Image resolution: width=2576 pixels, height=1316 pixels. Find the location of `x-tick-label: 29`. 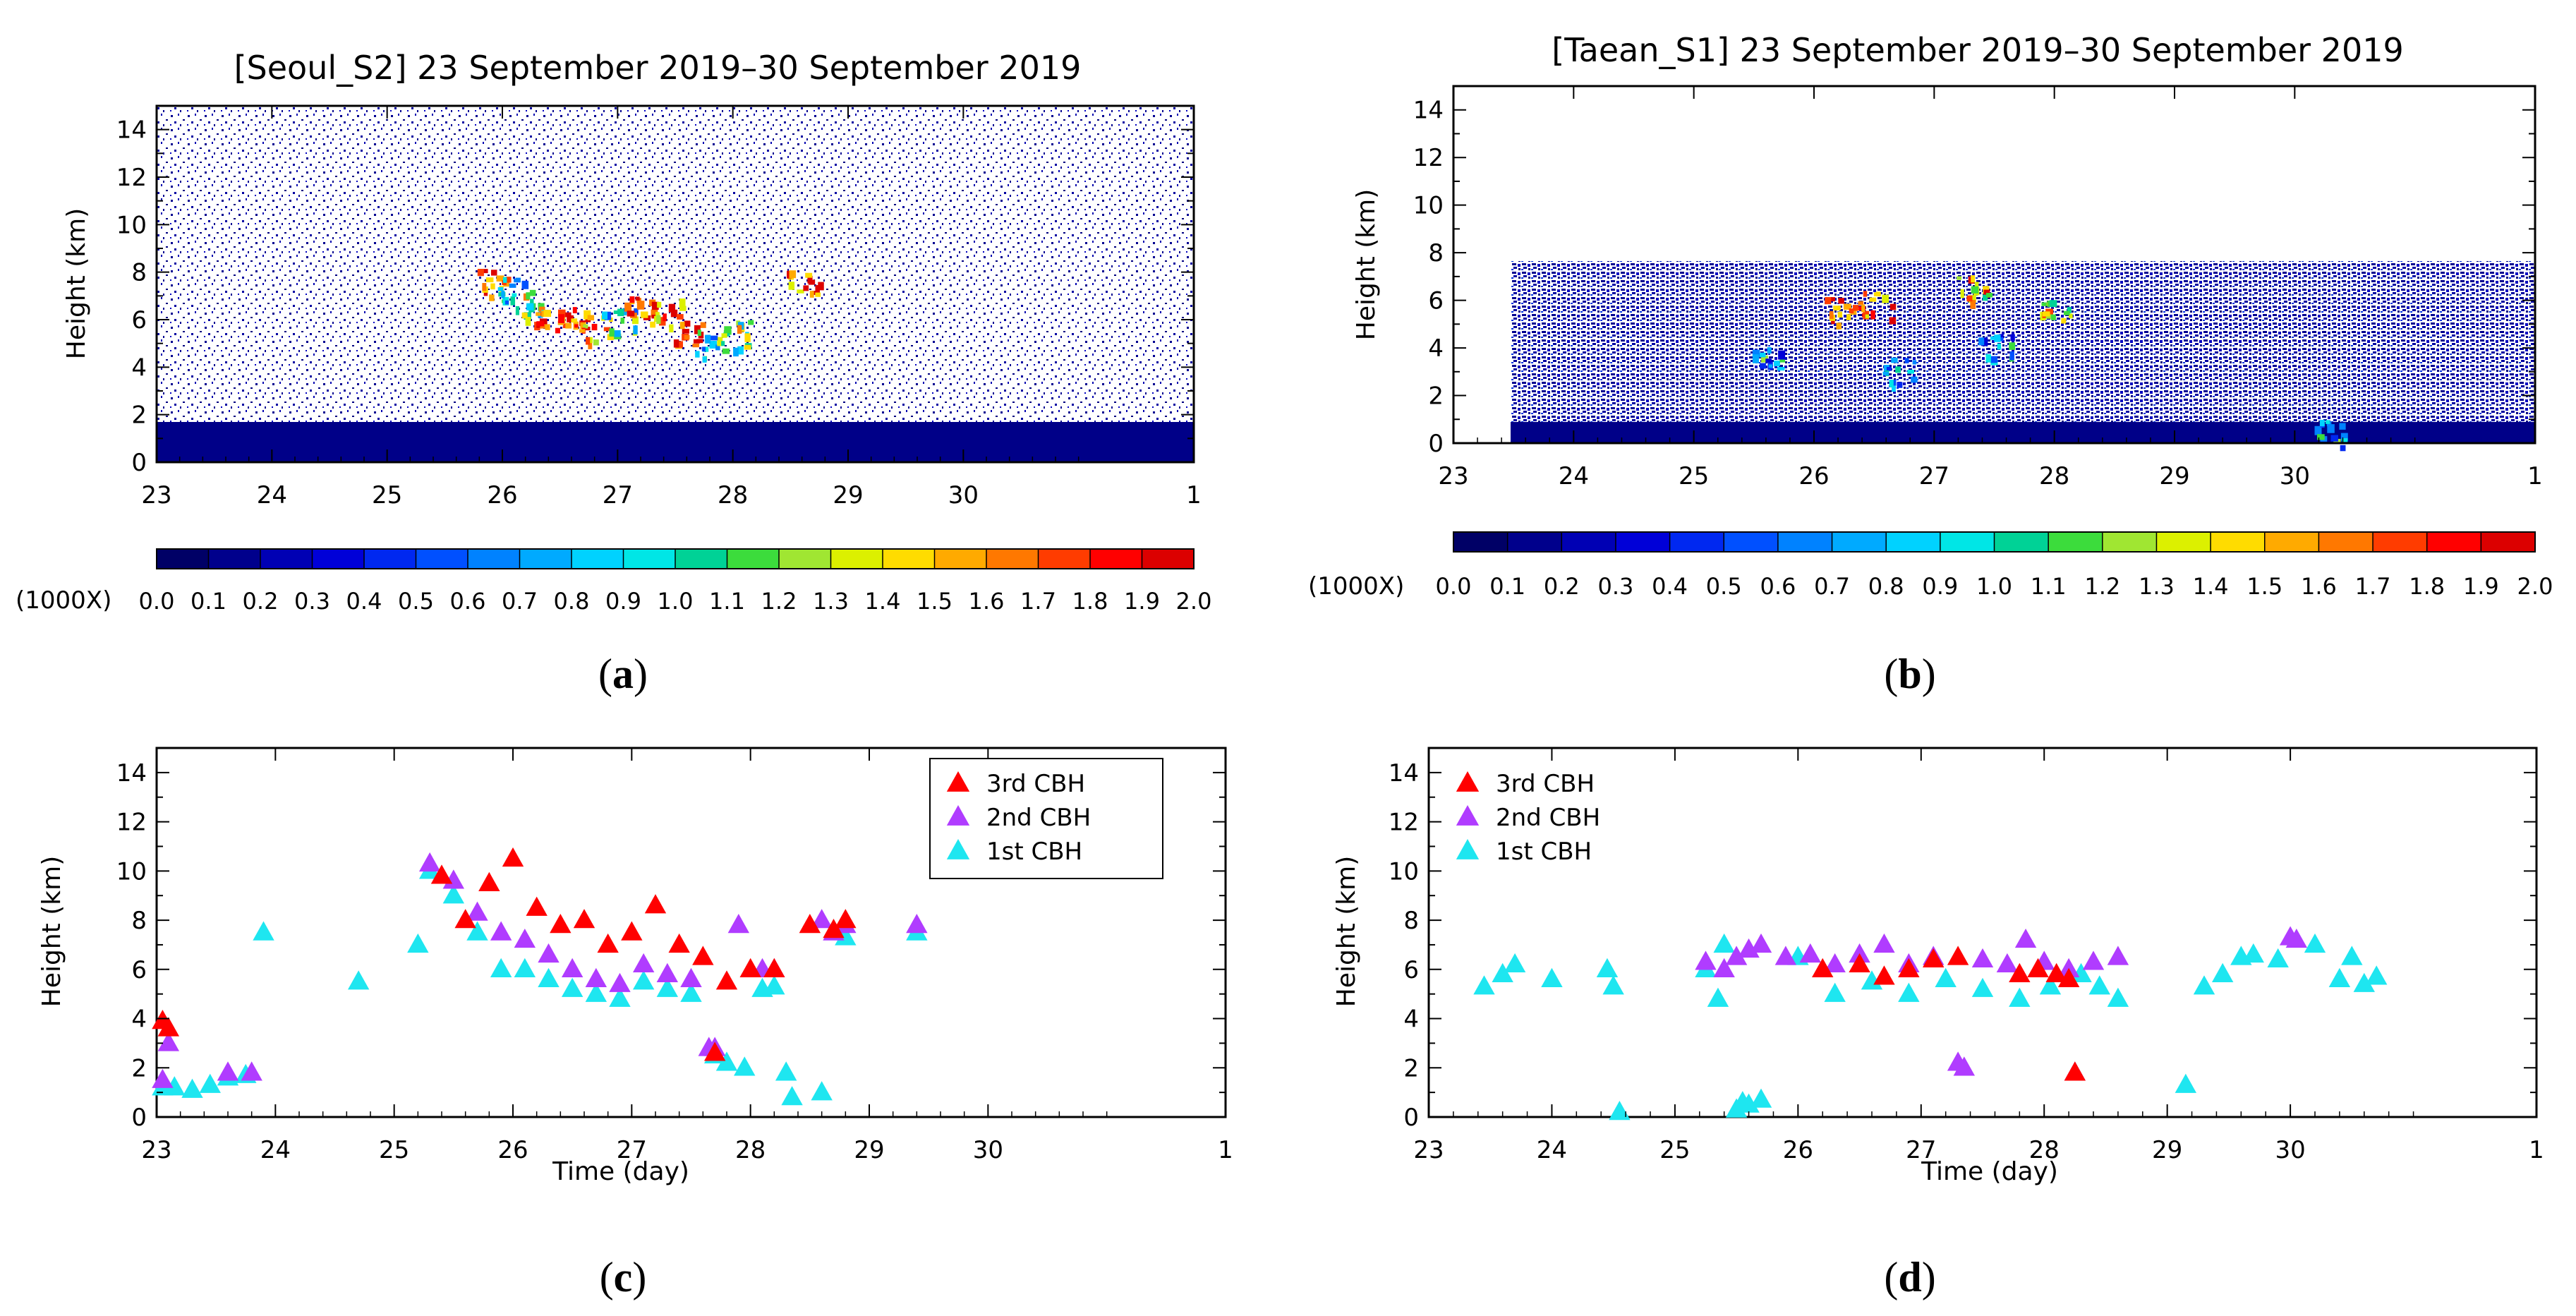

x-tick-label: 29 is located at coordinates (2174, 476).